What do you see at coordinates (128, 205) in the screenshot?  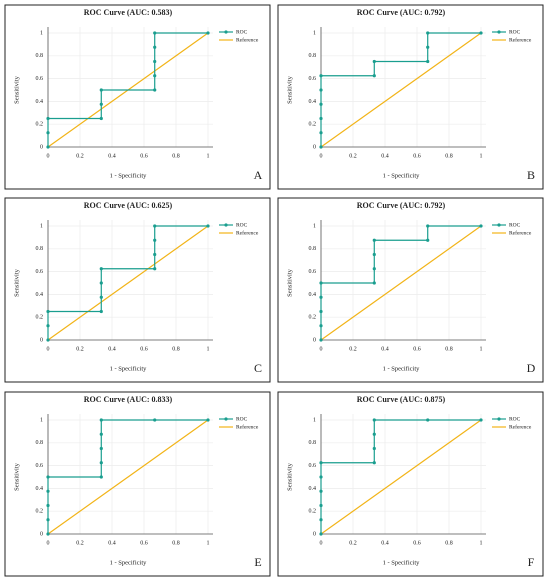 I see `chart-title: ROC Curve (AUC: 0.625)` at bounding box center [128, 205].